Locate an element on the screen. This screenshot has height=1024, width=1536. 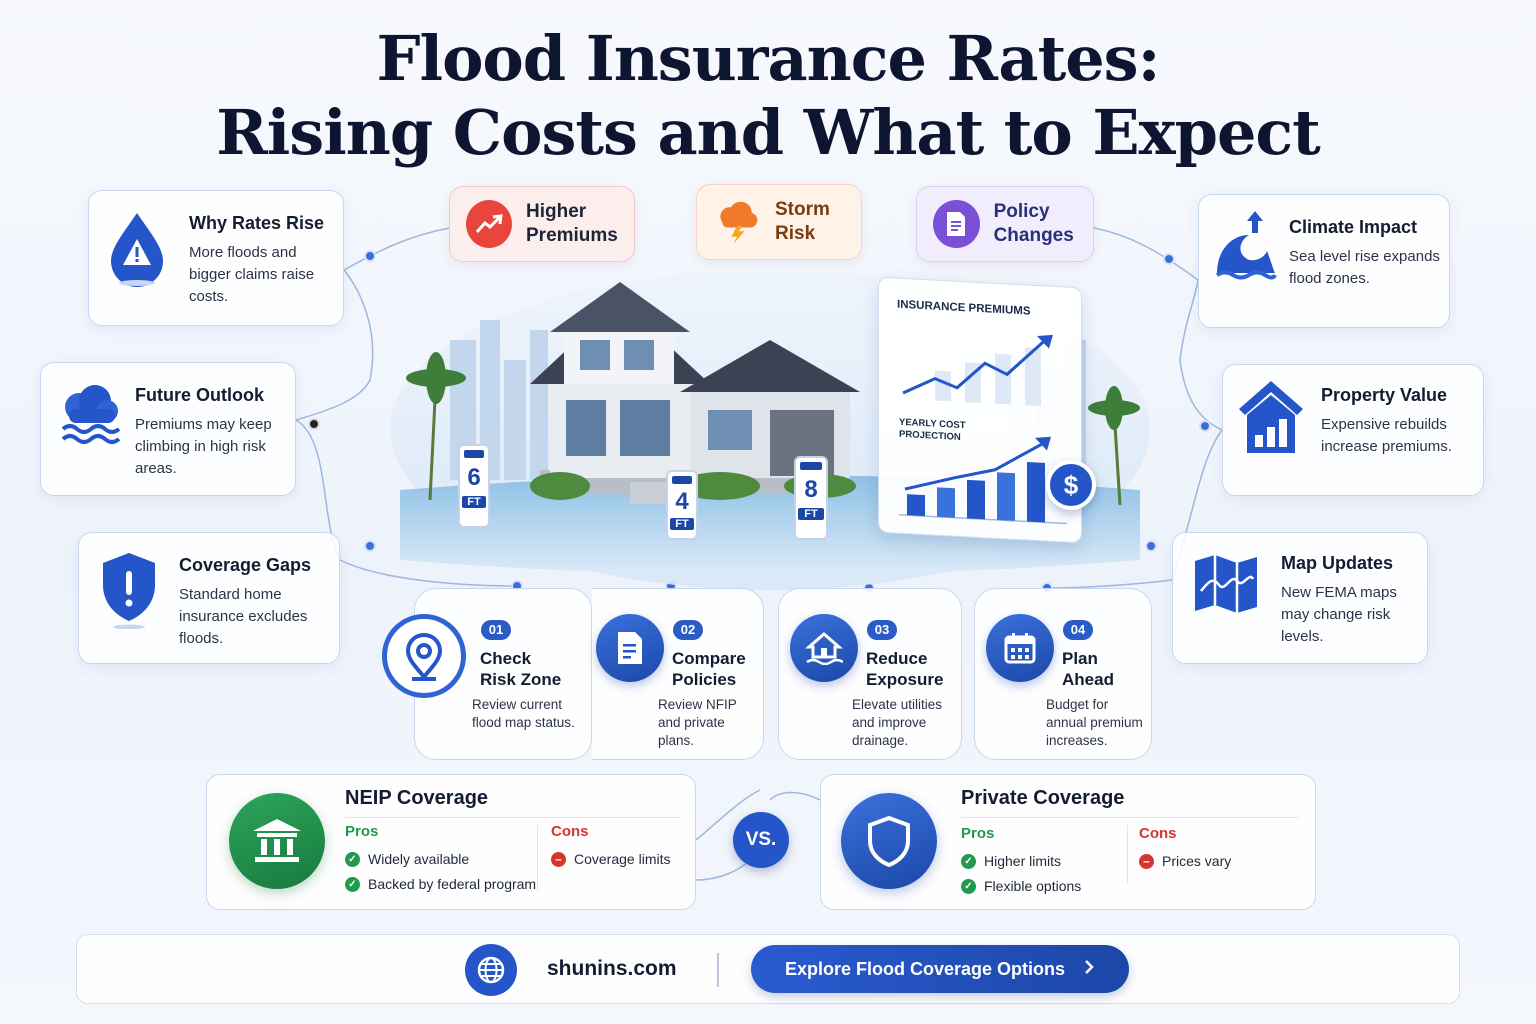
vs-label: VS. is located at coordinates (761, 839).